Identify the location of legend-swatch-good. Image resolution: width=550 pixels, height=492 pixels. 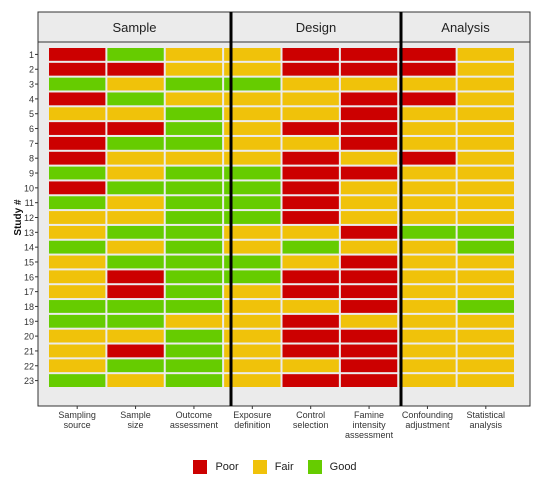
(314, 467).